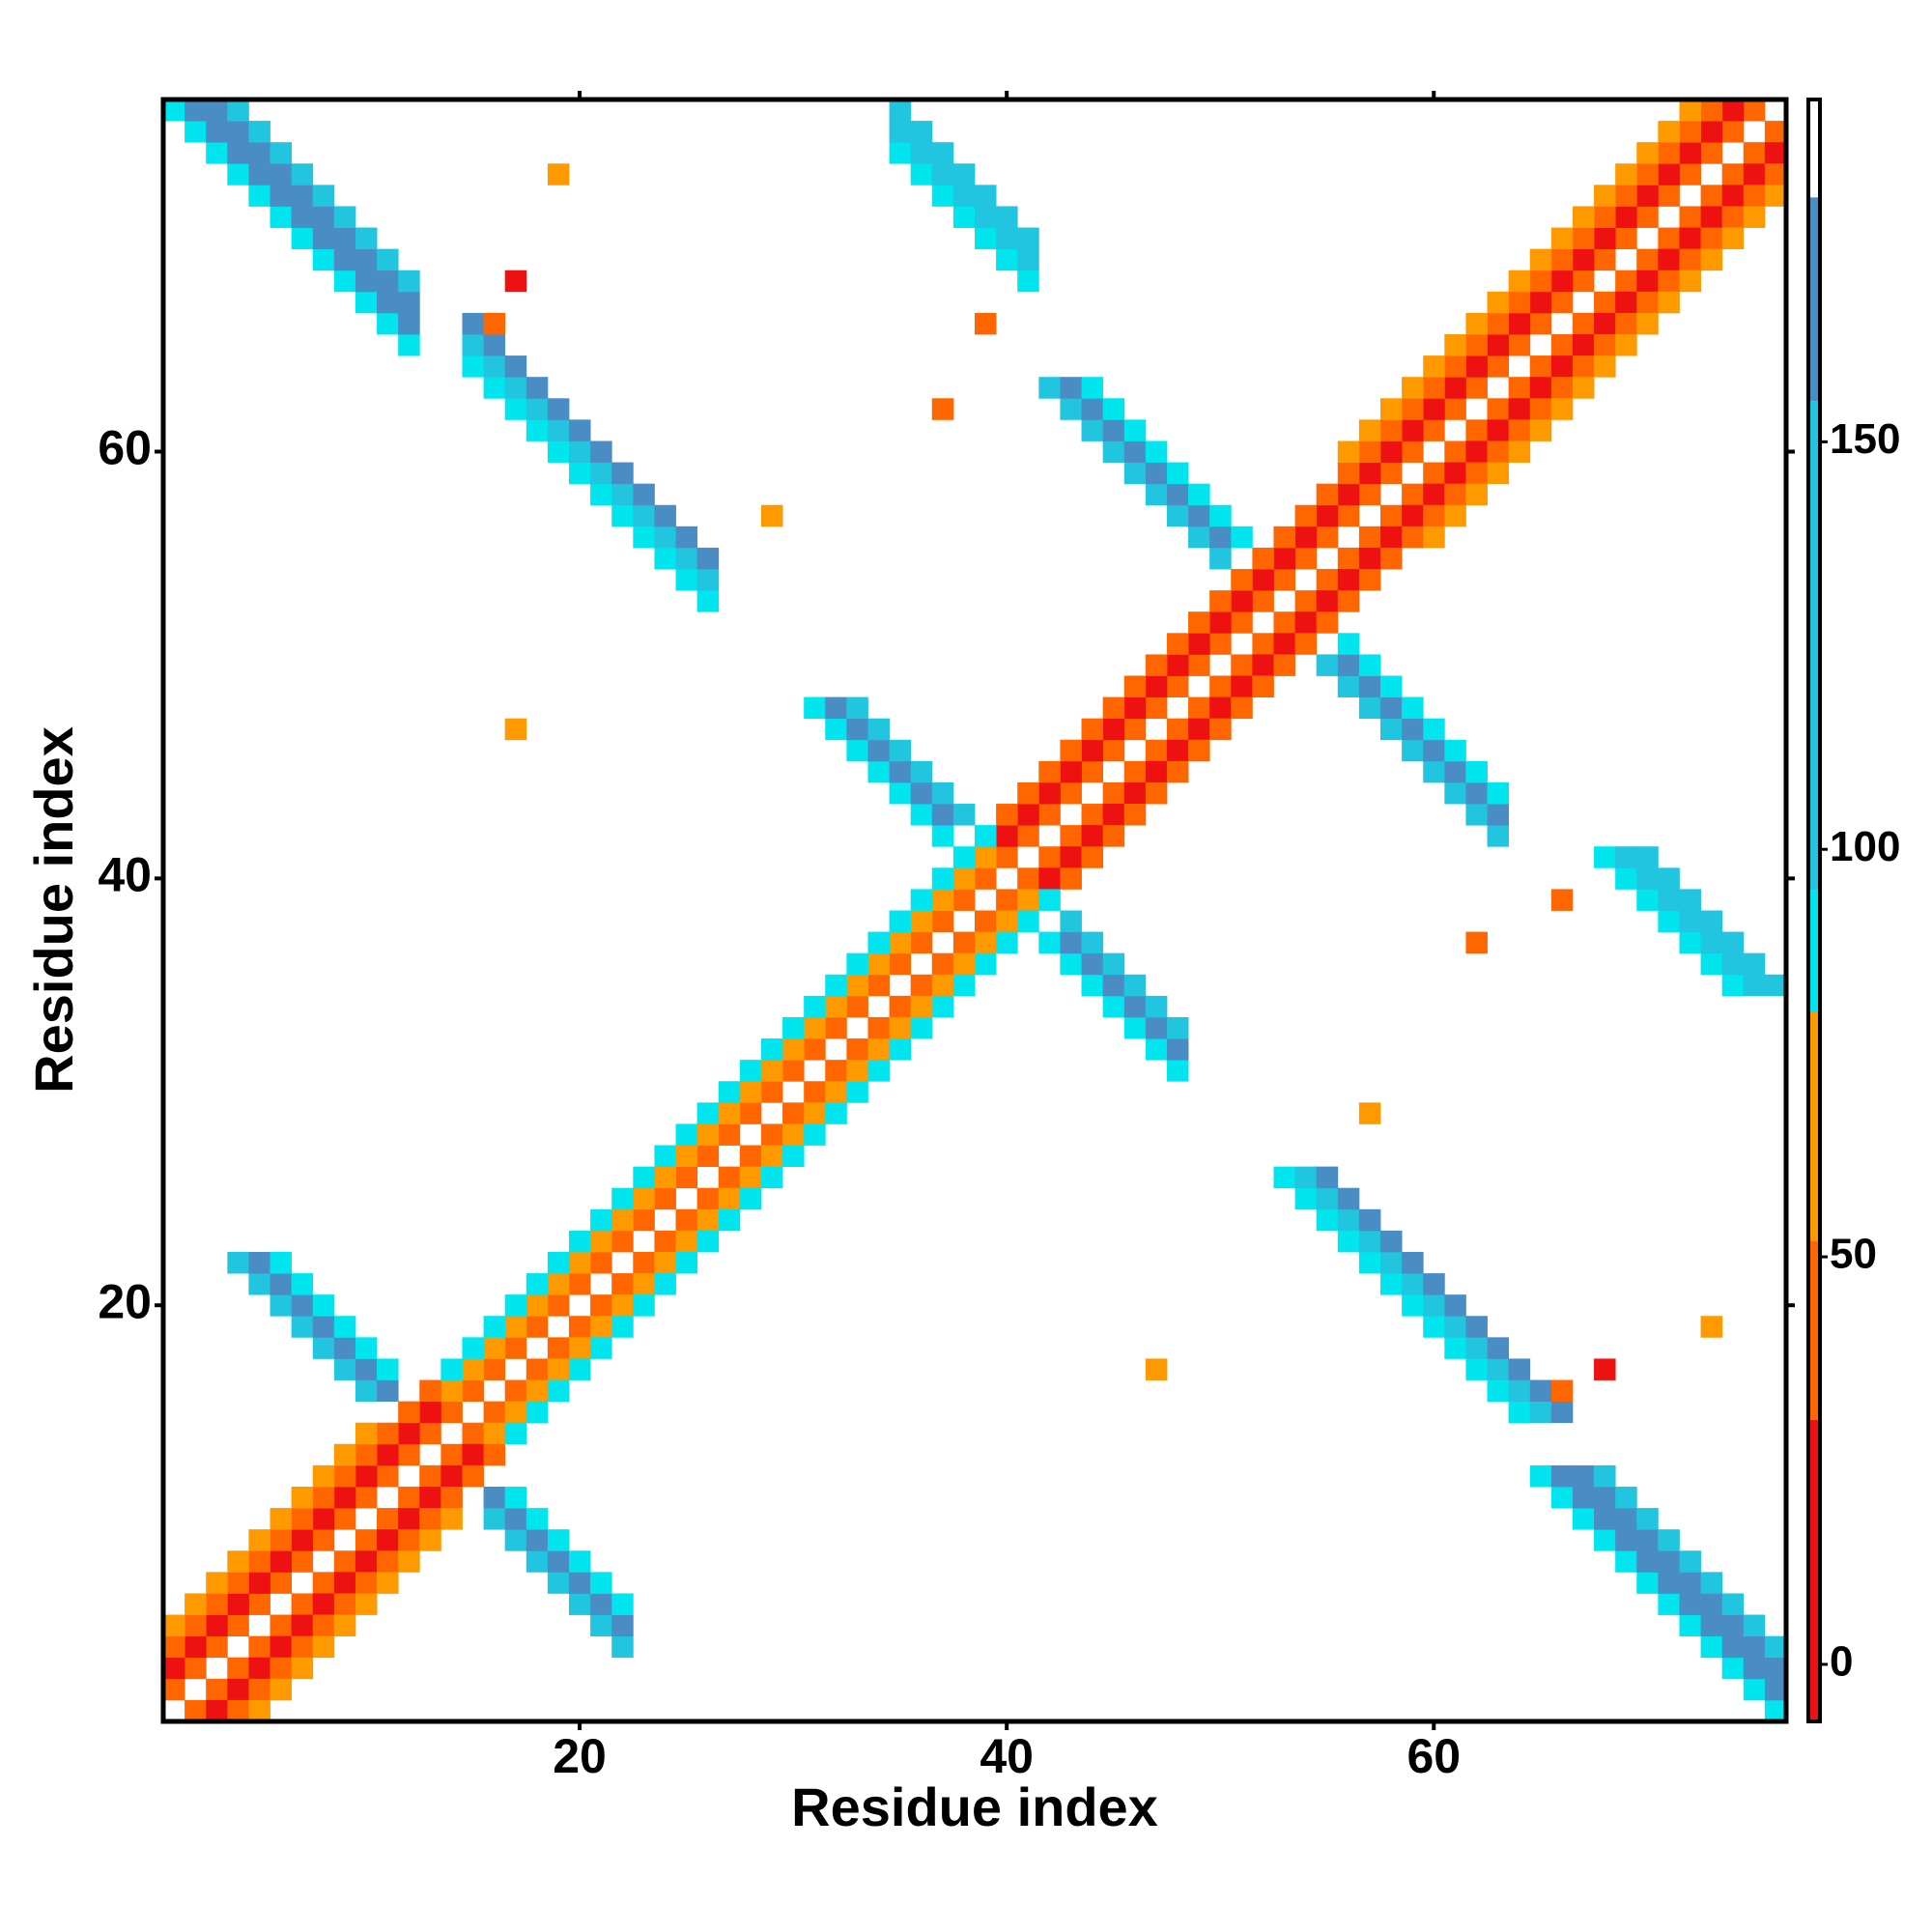 The height and width of the screenshot is (1932, 1932). Describe the element at coordinates (1007, 1756) in the screenshot. I see `x-tick-label: 40` at that location.